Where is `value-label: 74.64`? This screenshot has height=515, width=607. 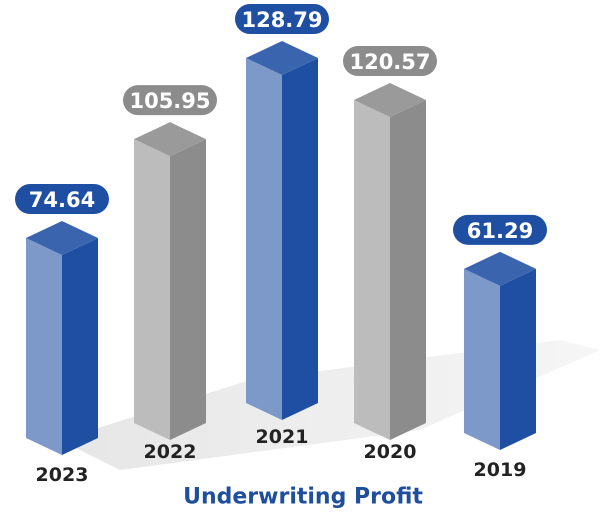
value-label: 74.64 is located at coordinates (62, 200).